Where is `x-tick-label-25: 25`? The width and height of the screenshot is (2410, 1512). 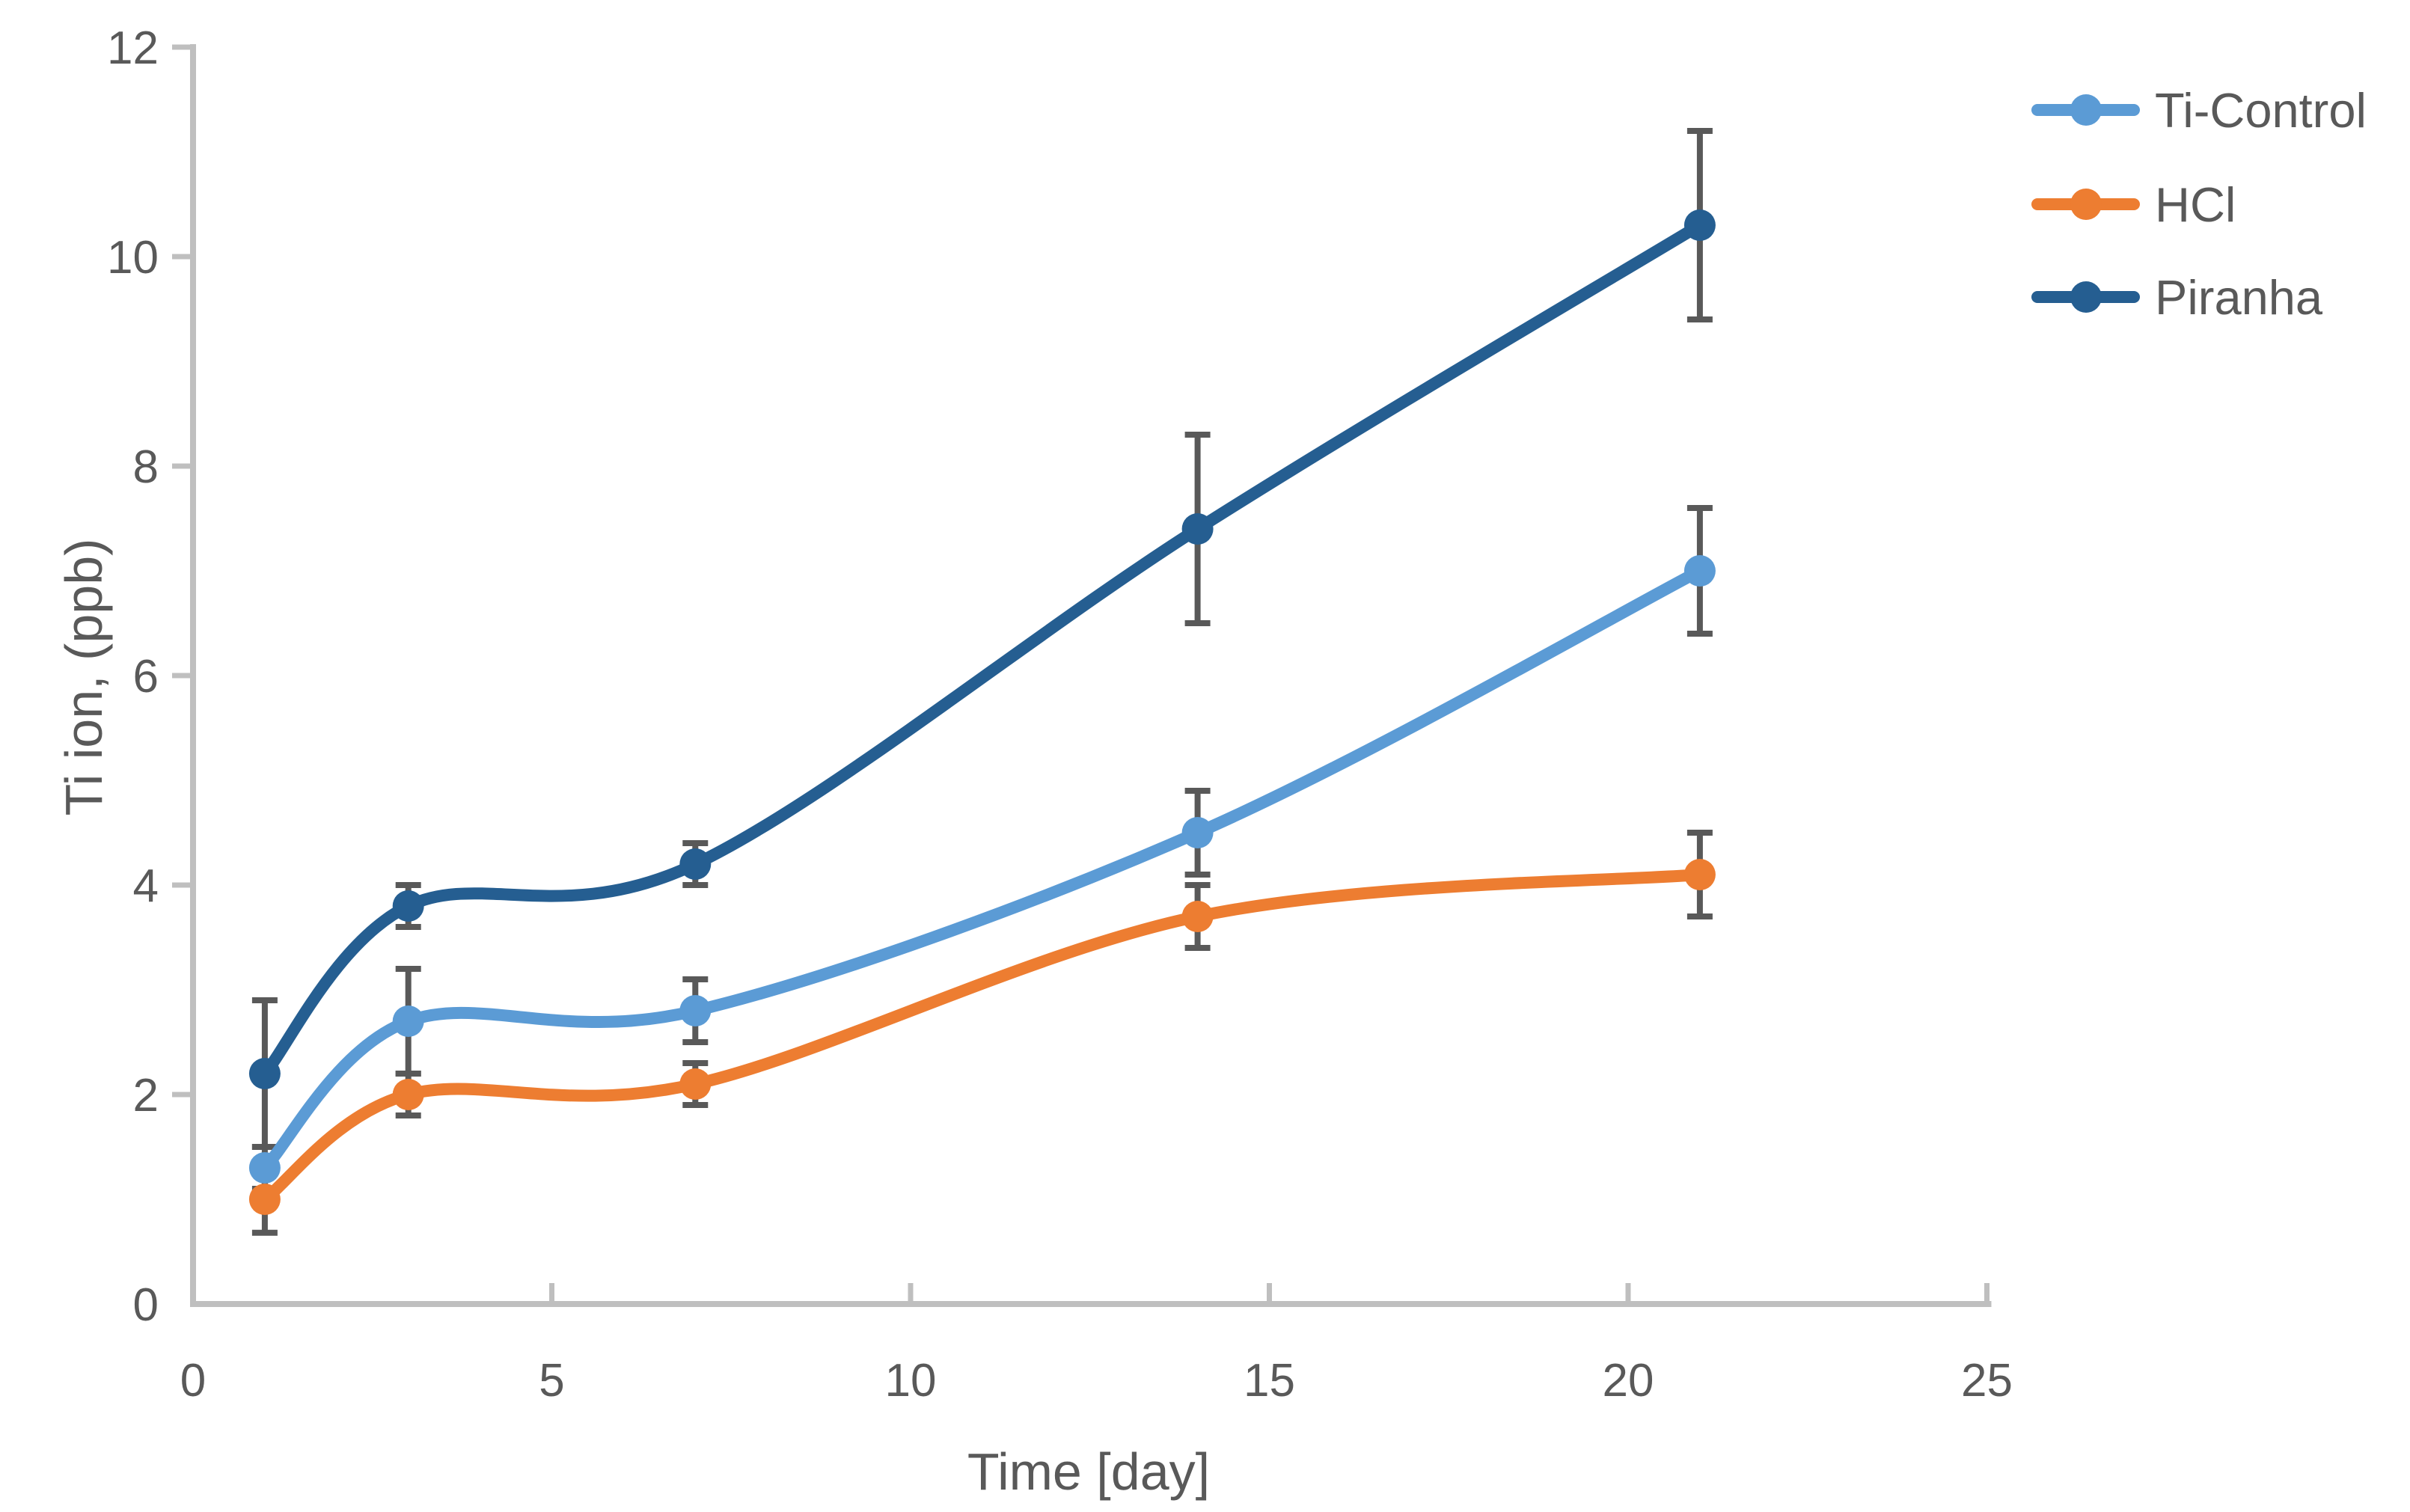
x-tick-label-25: 25 is located at coordinates (1987, 1381).